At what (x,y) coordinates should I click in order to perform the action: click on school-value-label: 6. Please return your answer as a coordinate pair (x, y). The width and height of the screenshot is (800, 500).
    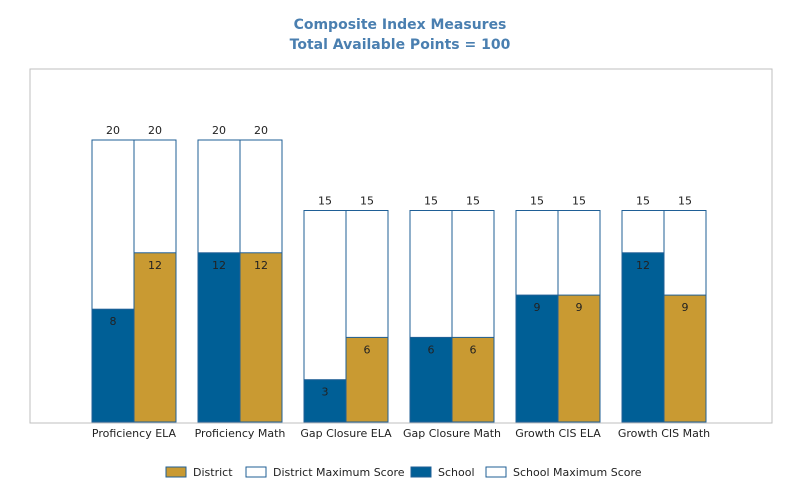
    Looking at the image, I should click on (431, 349).